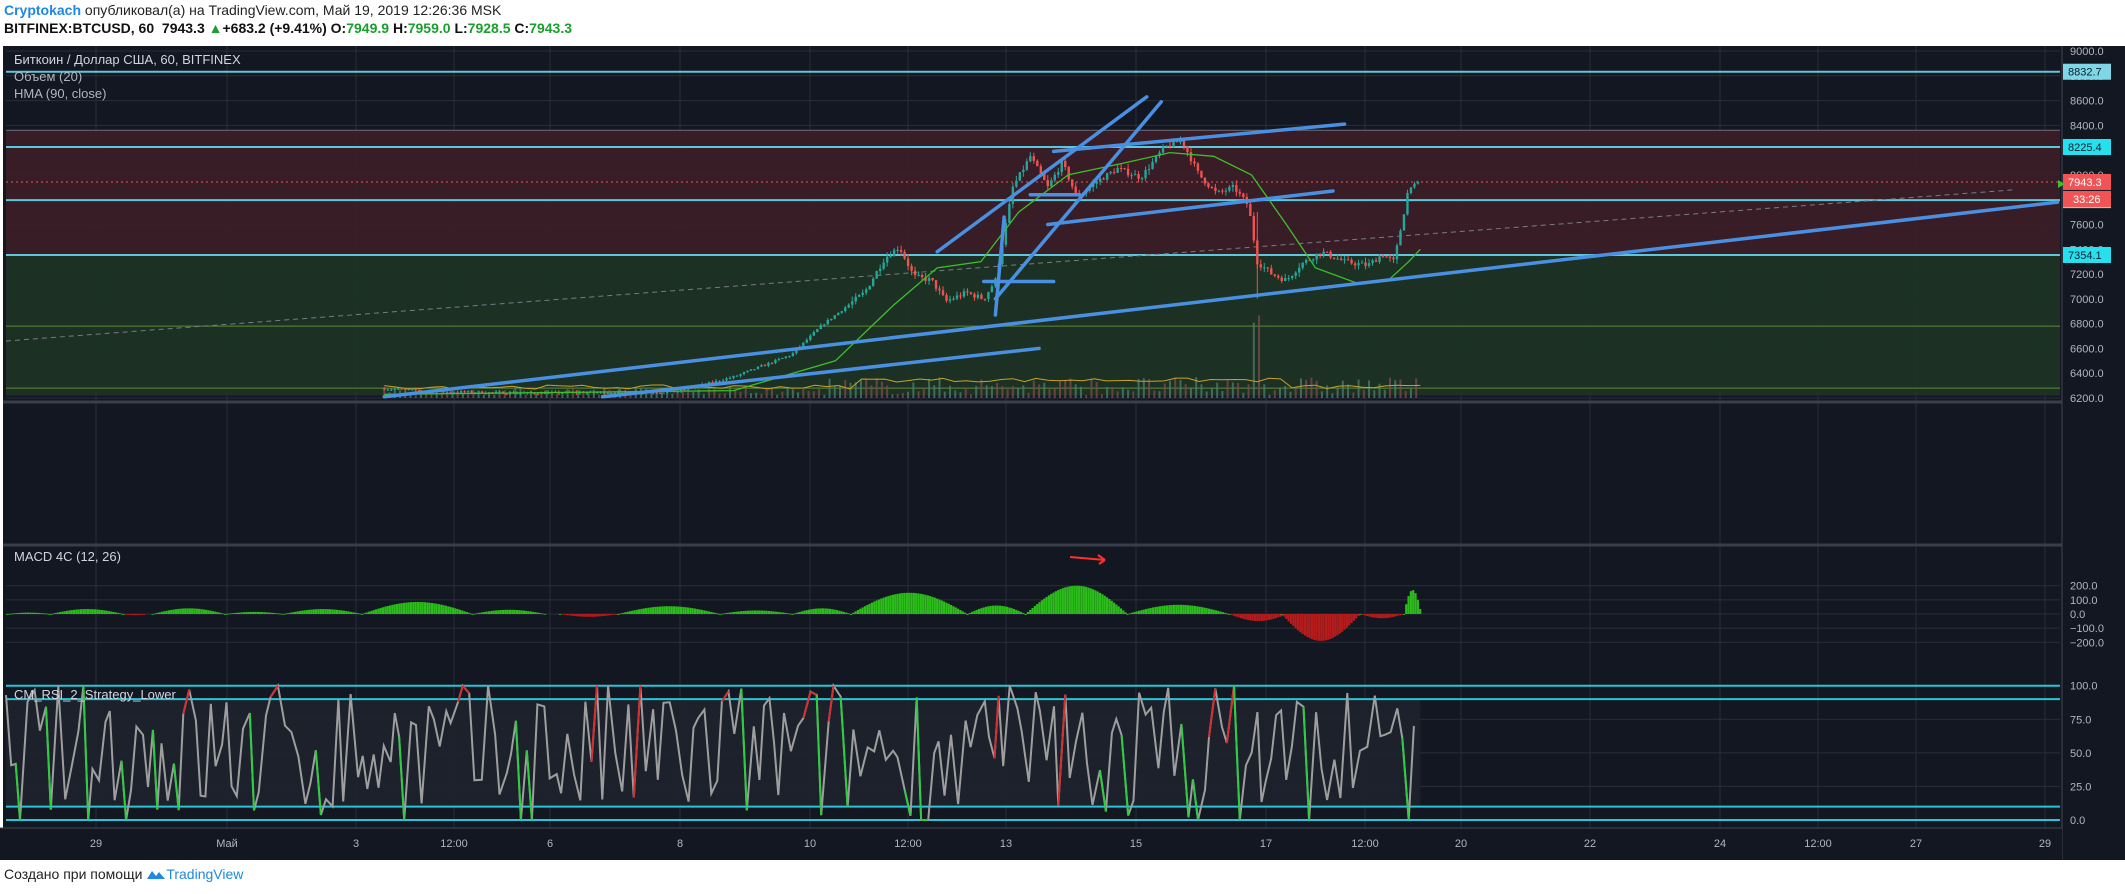 Image resolution: width=2125 pixels, height=894 pixels. What do you see at coordinates (1266, 844) in the screenshot?
I see `time-tick-label: 17` at bounding box center [1266, 844].